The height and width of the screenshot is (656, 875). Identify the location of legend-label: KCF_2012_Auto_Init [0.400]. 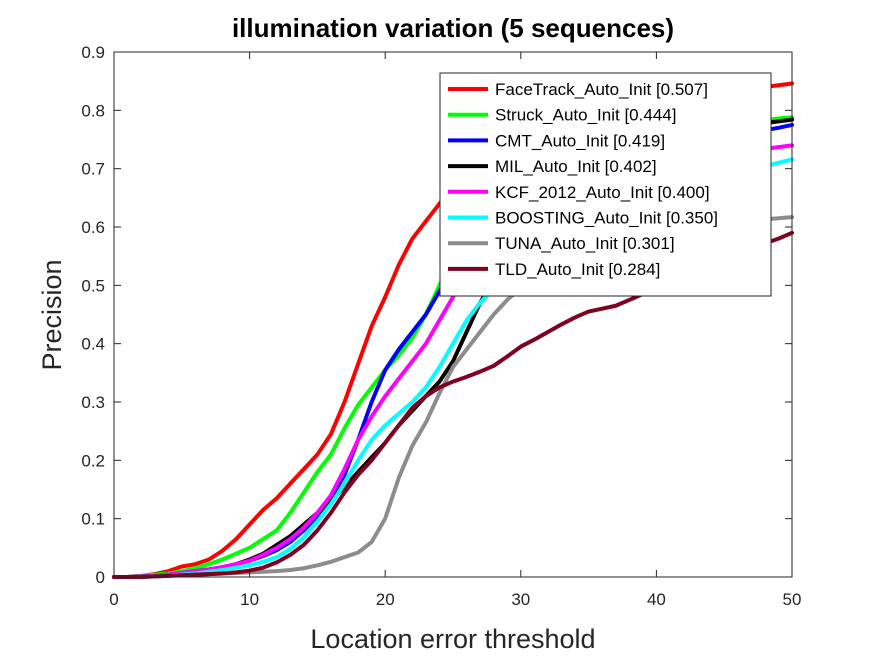
(602, 192).